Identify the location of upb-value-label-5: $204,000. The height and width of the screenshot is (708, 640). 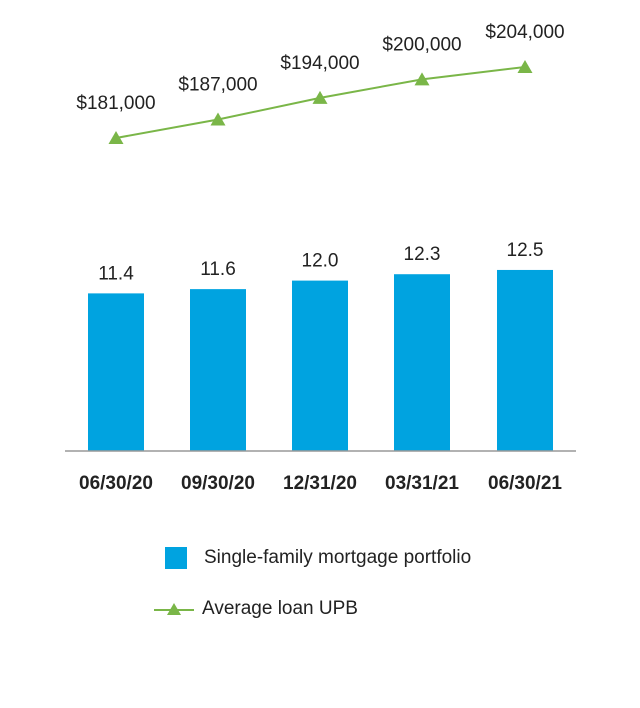
(524, 32).